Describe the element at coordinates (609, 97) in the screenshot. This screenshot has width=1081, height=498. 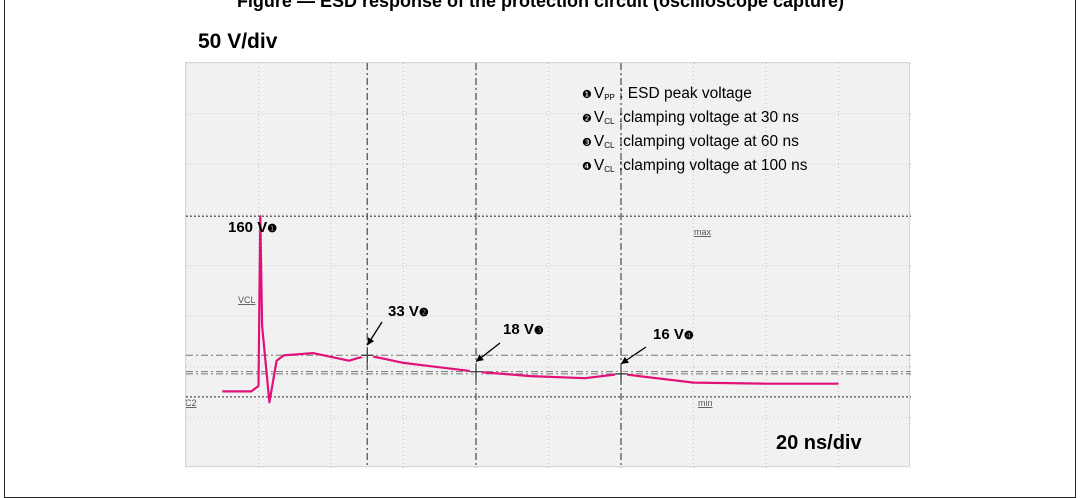
I see `legend-subscript: PP` at that location.